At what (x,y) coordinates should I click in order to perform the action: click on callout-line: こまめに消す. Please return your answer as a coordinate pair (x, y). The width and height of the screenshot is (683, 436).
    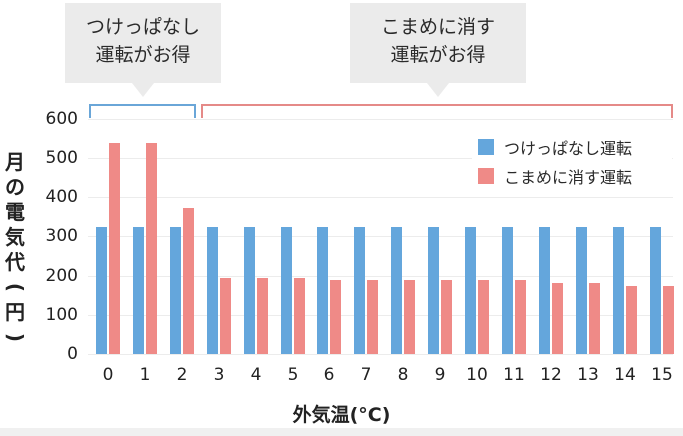
    Looking at the image, I should click on (437, 27).